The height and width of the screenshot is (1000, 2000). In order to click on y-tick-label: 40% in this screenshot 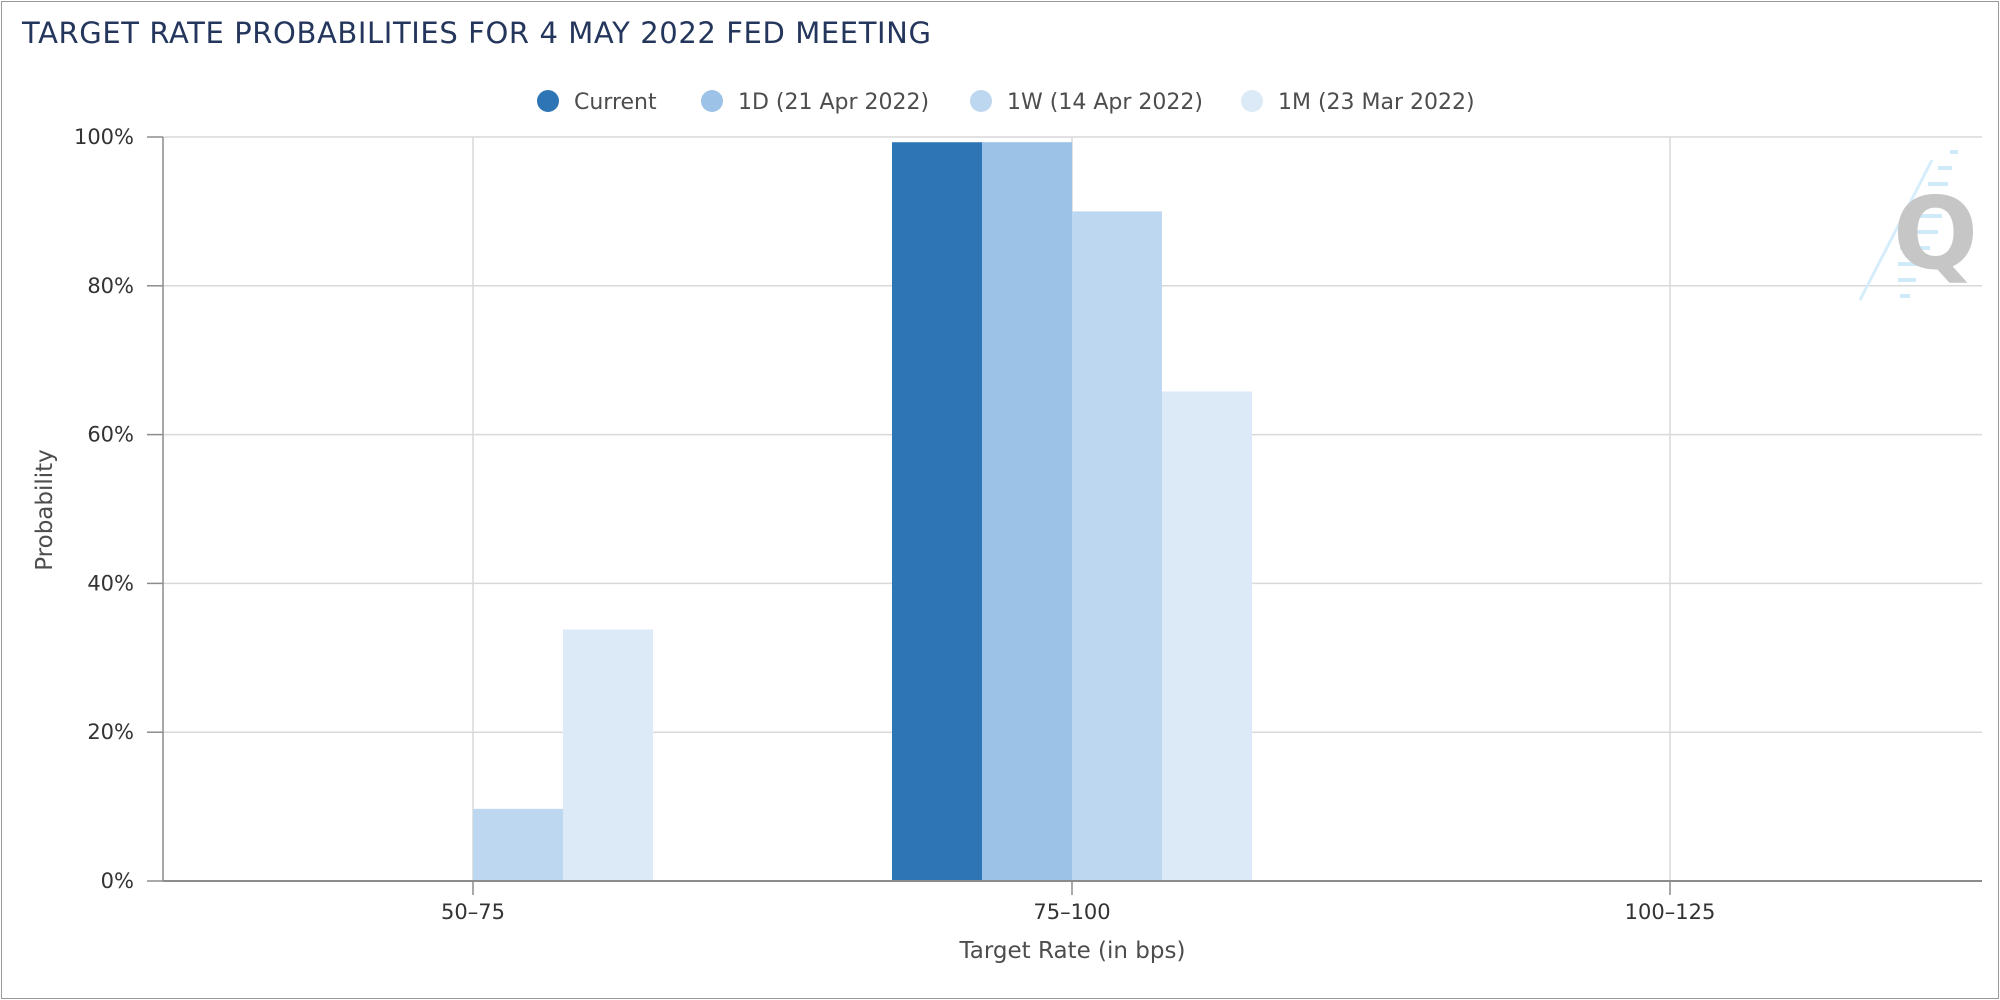, I will do `click(110, 583)`.